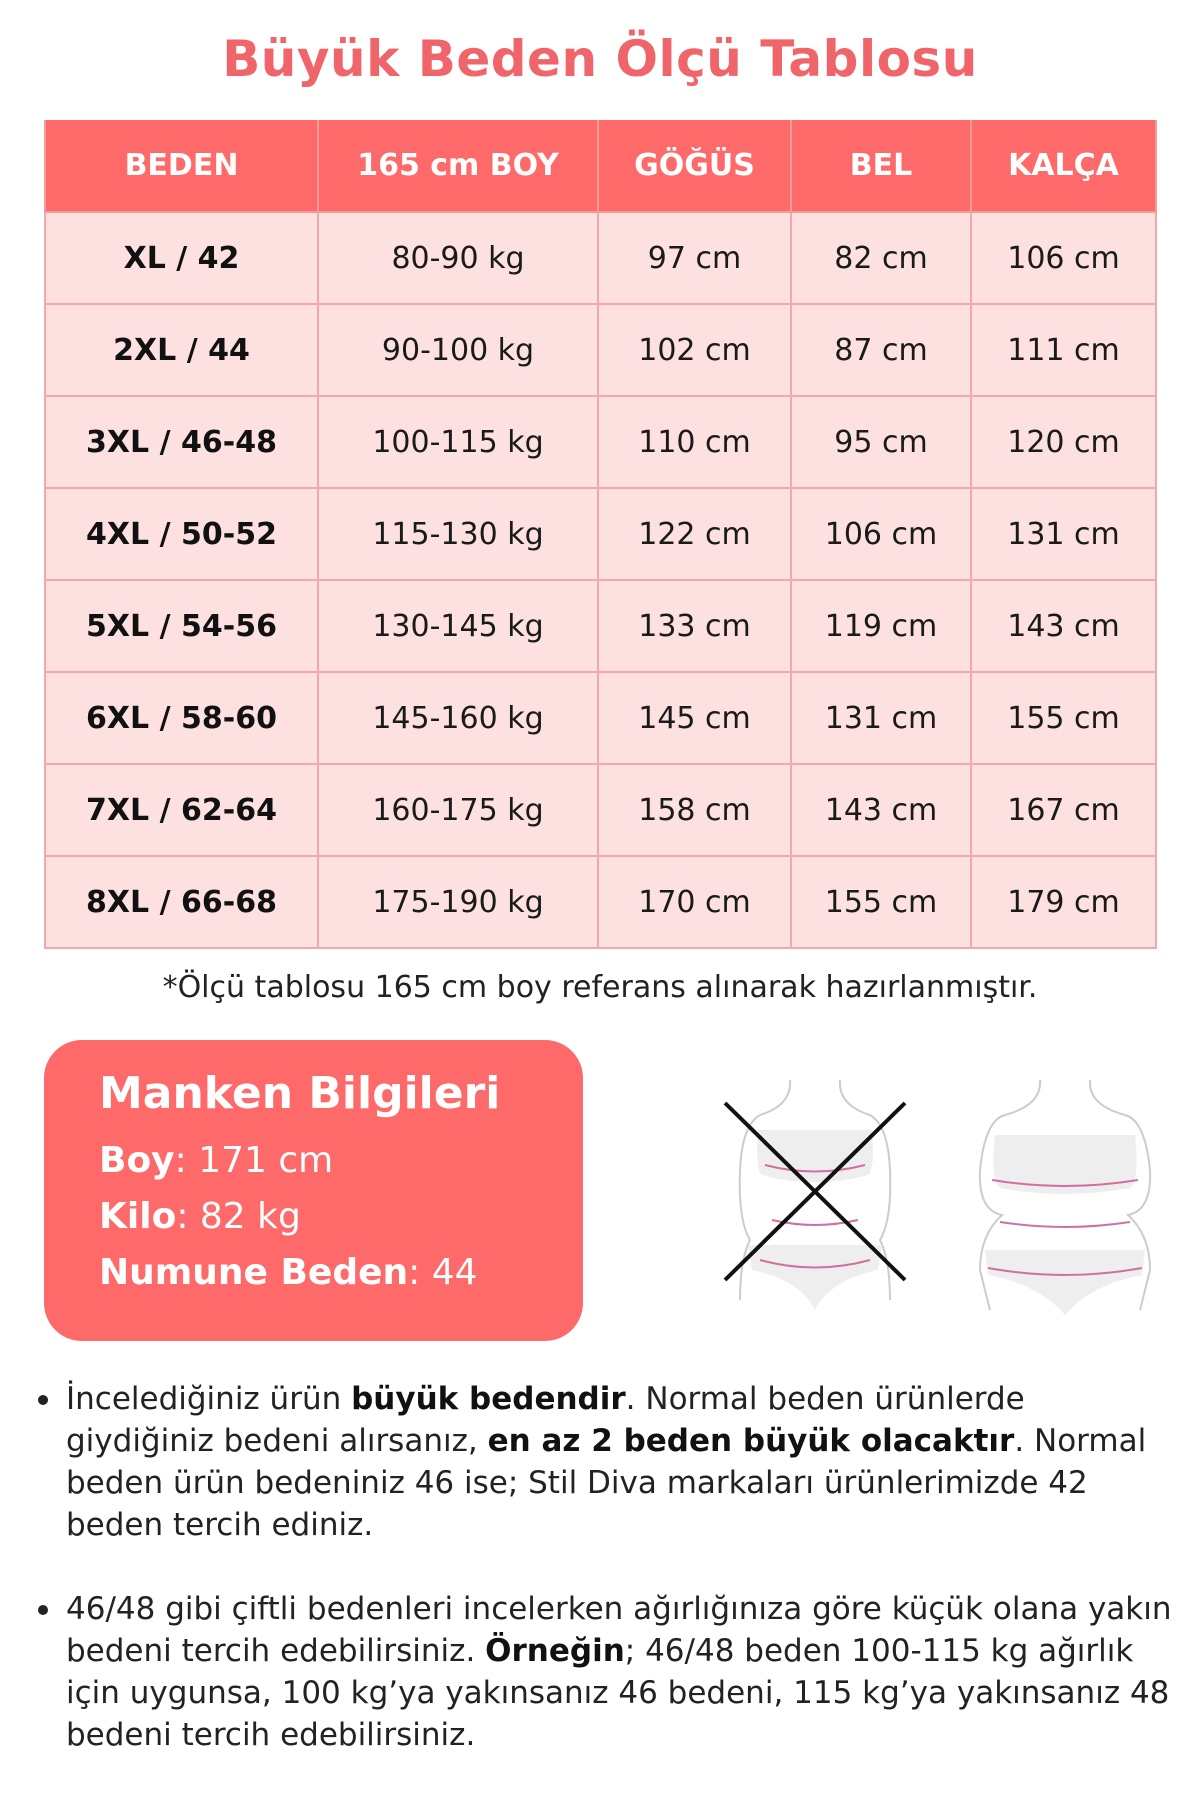 This screenshot has height=1800, width=1200. I want to click on value-cell: 122 cm, so click(694, 534).